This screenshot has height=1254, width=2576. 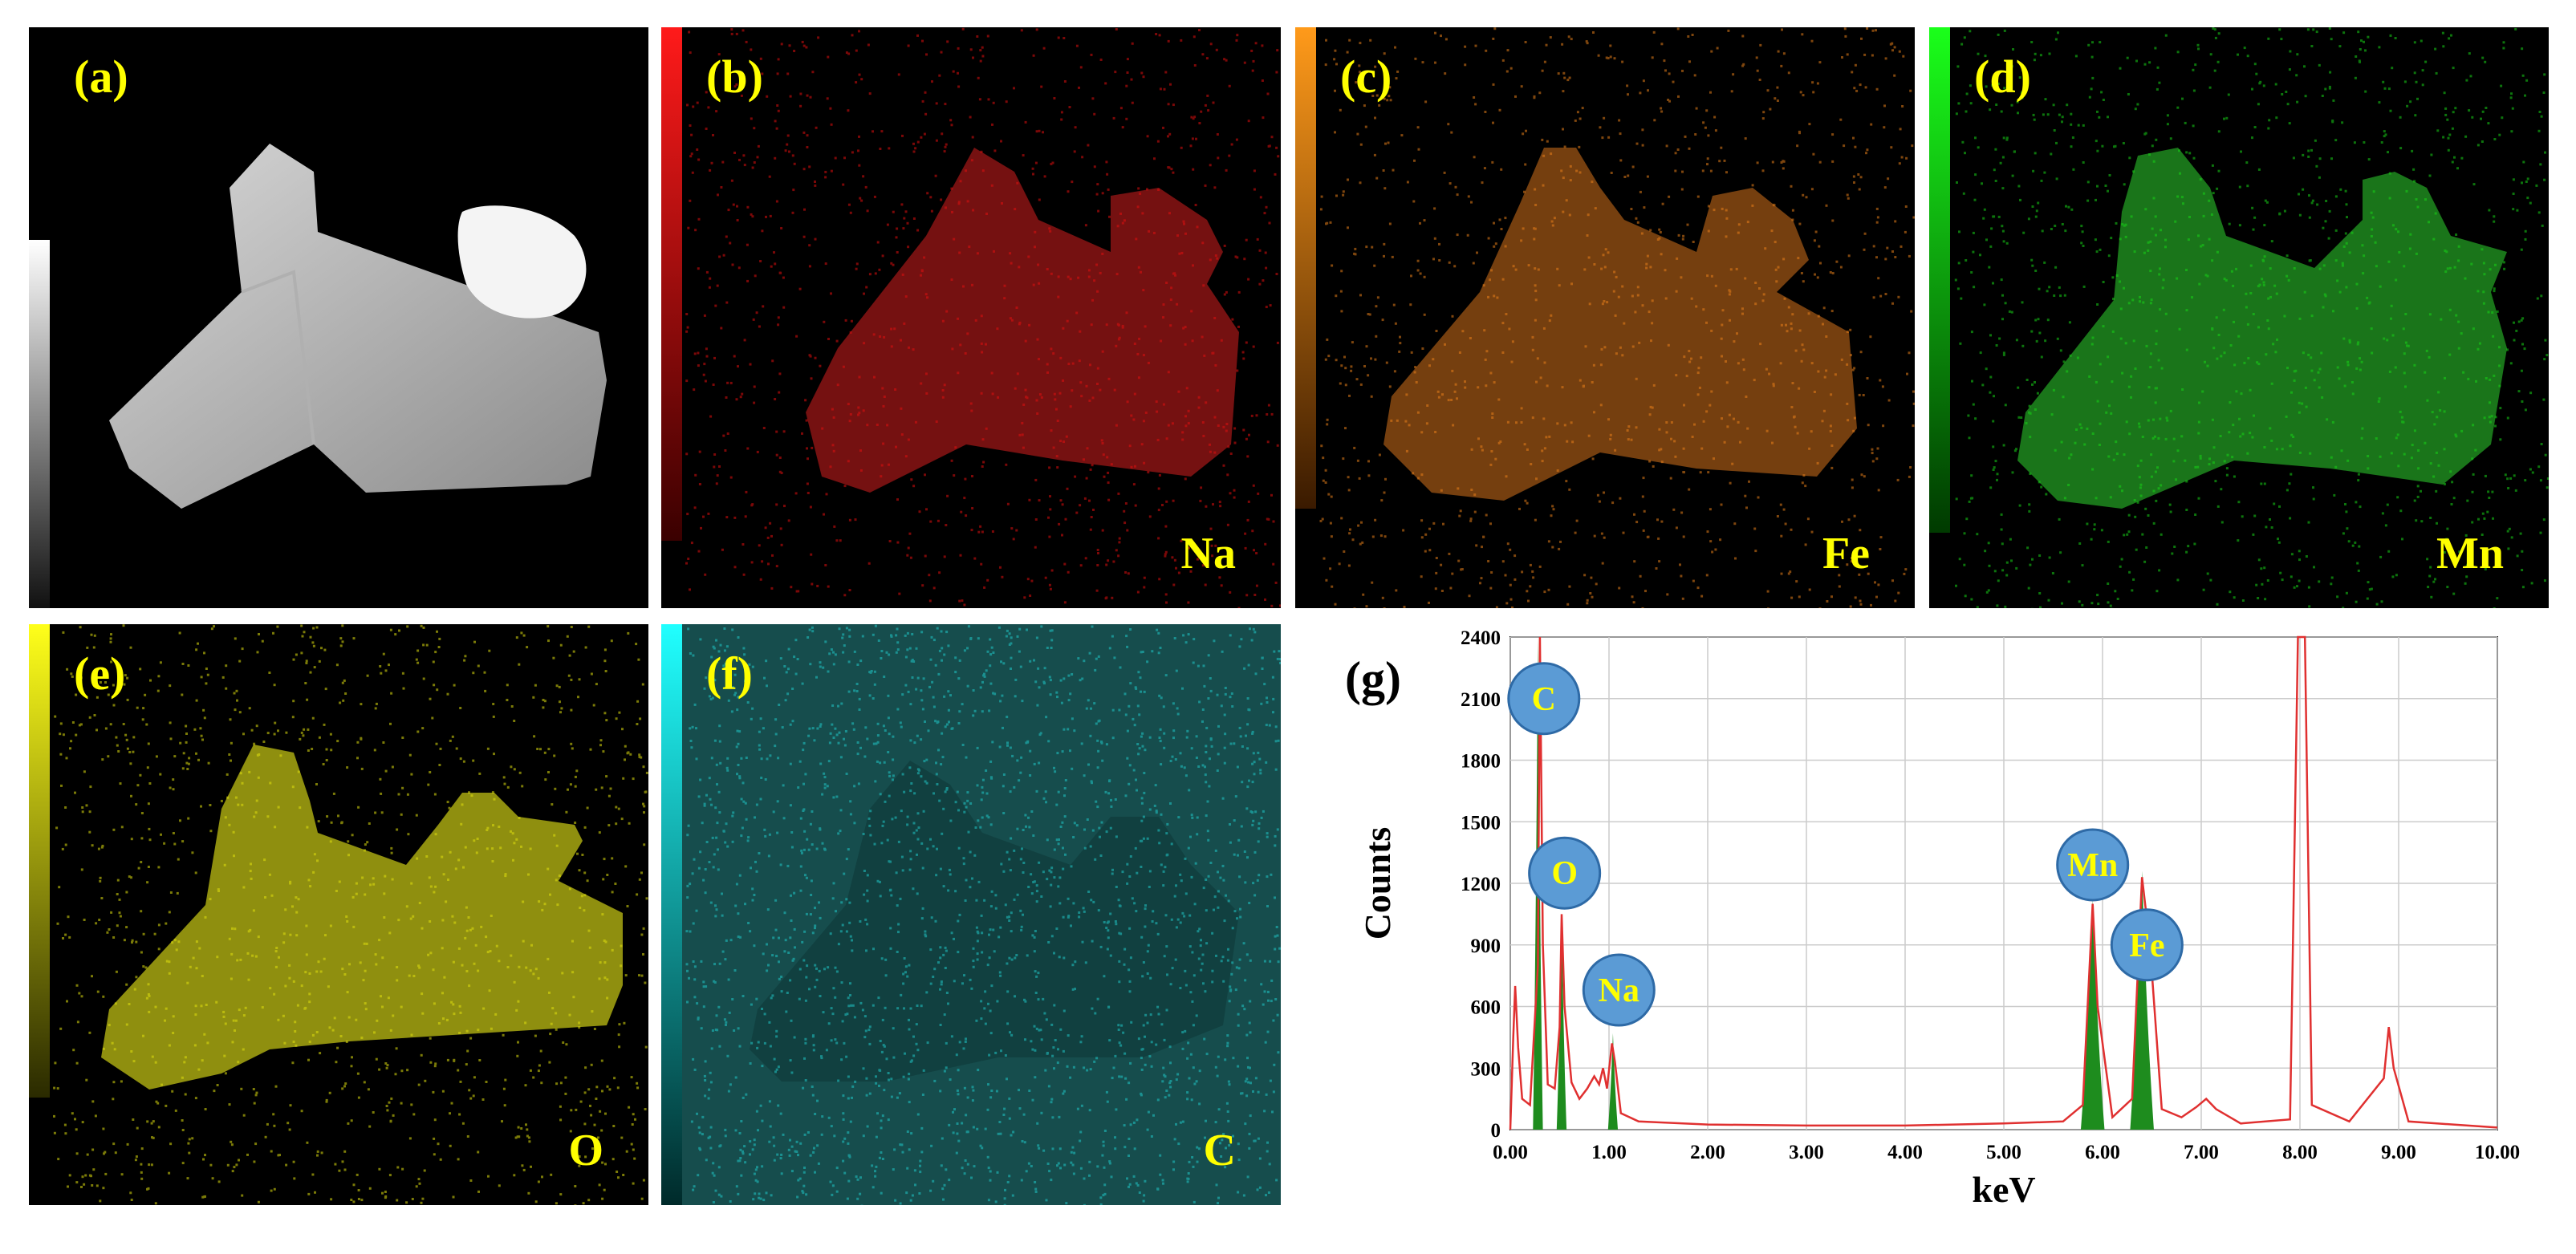 What do you see at coordinates (1481, 700) in the screenshot?
I see `y-tick-label: 2100` at bounding box center [1481, 700].